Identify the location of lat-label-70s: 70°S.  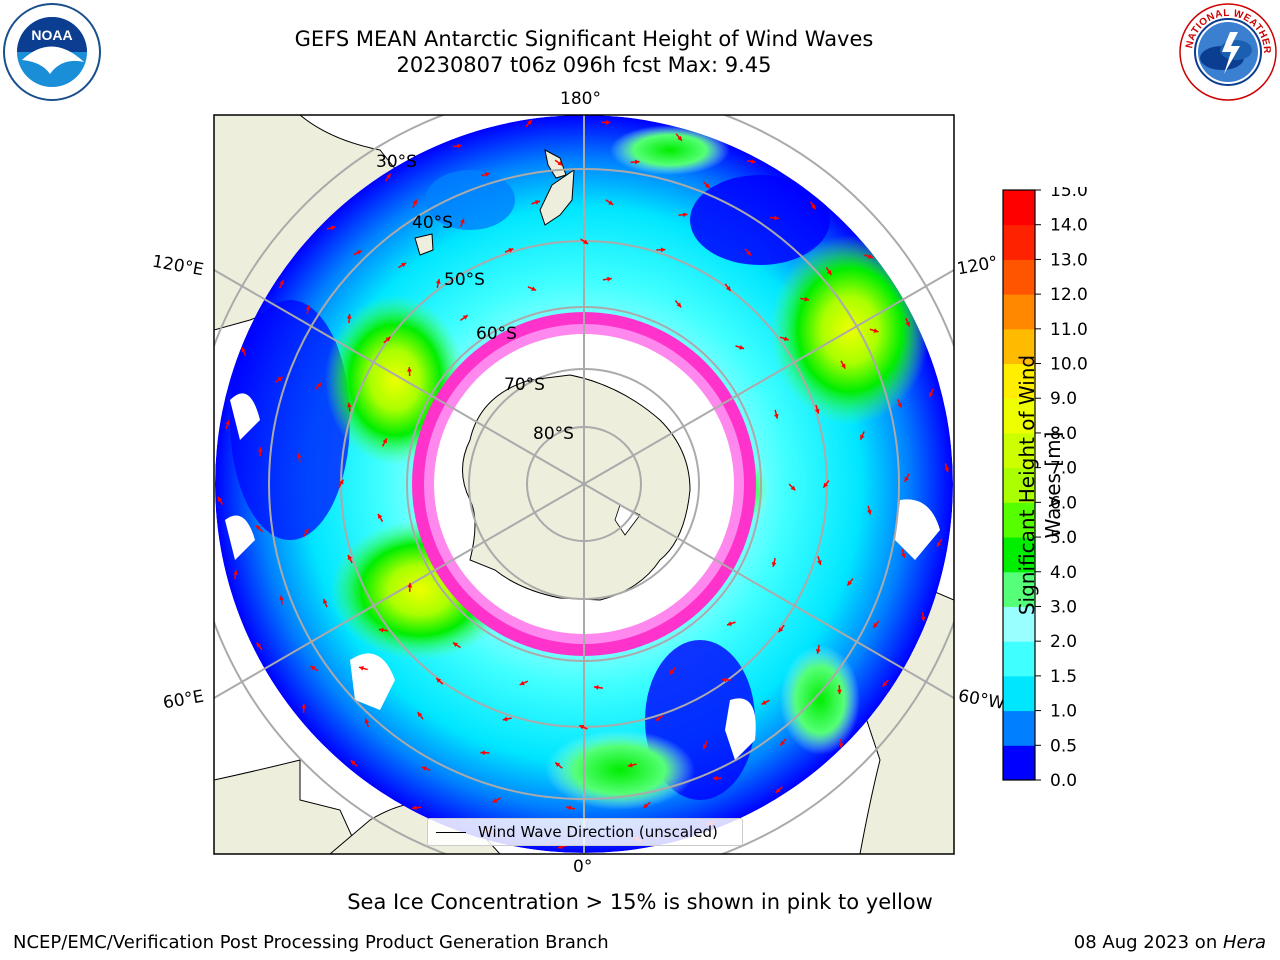
(524, 385).